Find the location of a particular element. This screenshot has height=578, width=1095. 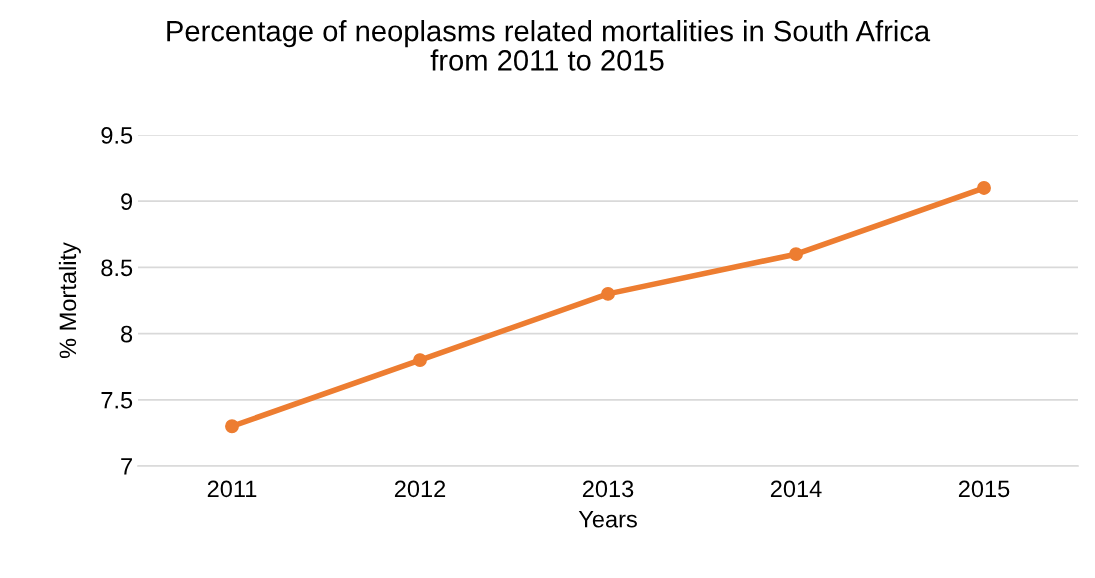

x-tick-label: 2014 is located at coordinates (796, 489).